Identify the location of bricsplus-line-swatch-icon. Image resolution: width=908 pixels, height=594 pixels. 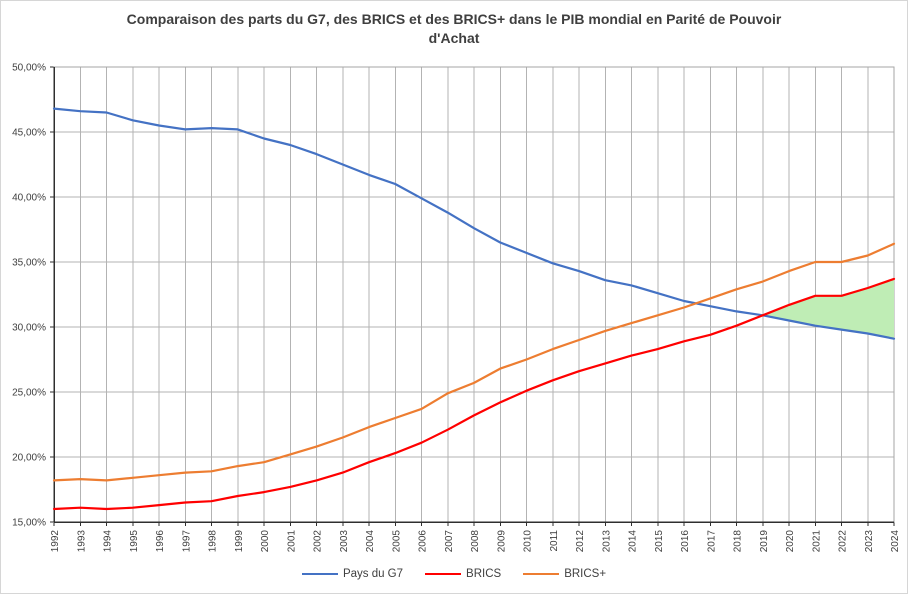
(541, 574).